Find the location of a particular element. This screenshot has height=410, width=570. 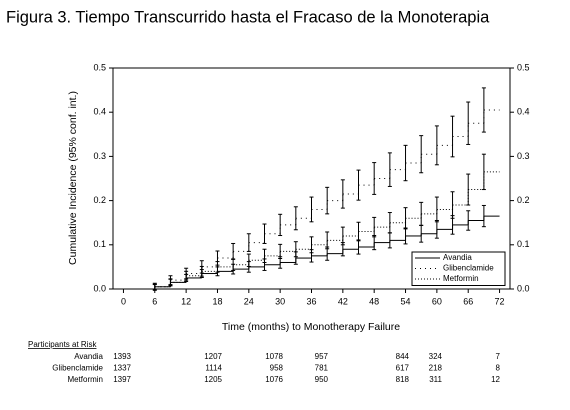

risk-count: 12 is located at coordinates (495, 379).